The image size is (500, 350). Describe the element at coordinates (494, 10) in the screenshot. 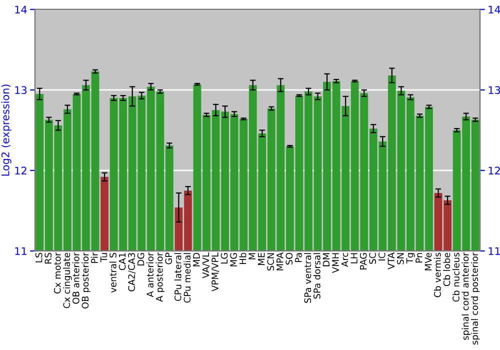

I see `y2-tick-label: 14` at that location.